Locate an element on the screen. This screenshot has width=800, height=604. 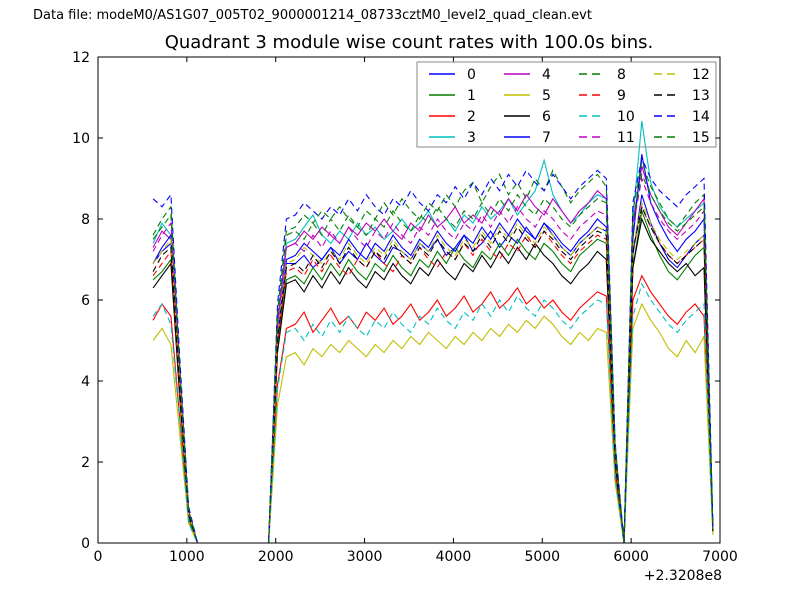
x-axis-offset-label: +2.3208e8 is located at coordinates (683, 576).